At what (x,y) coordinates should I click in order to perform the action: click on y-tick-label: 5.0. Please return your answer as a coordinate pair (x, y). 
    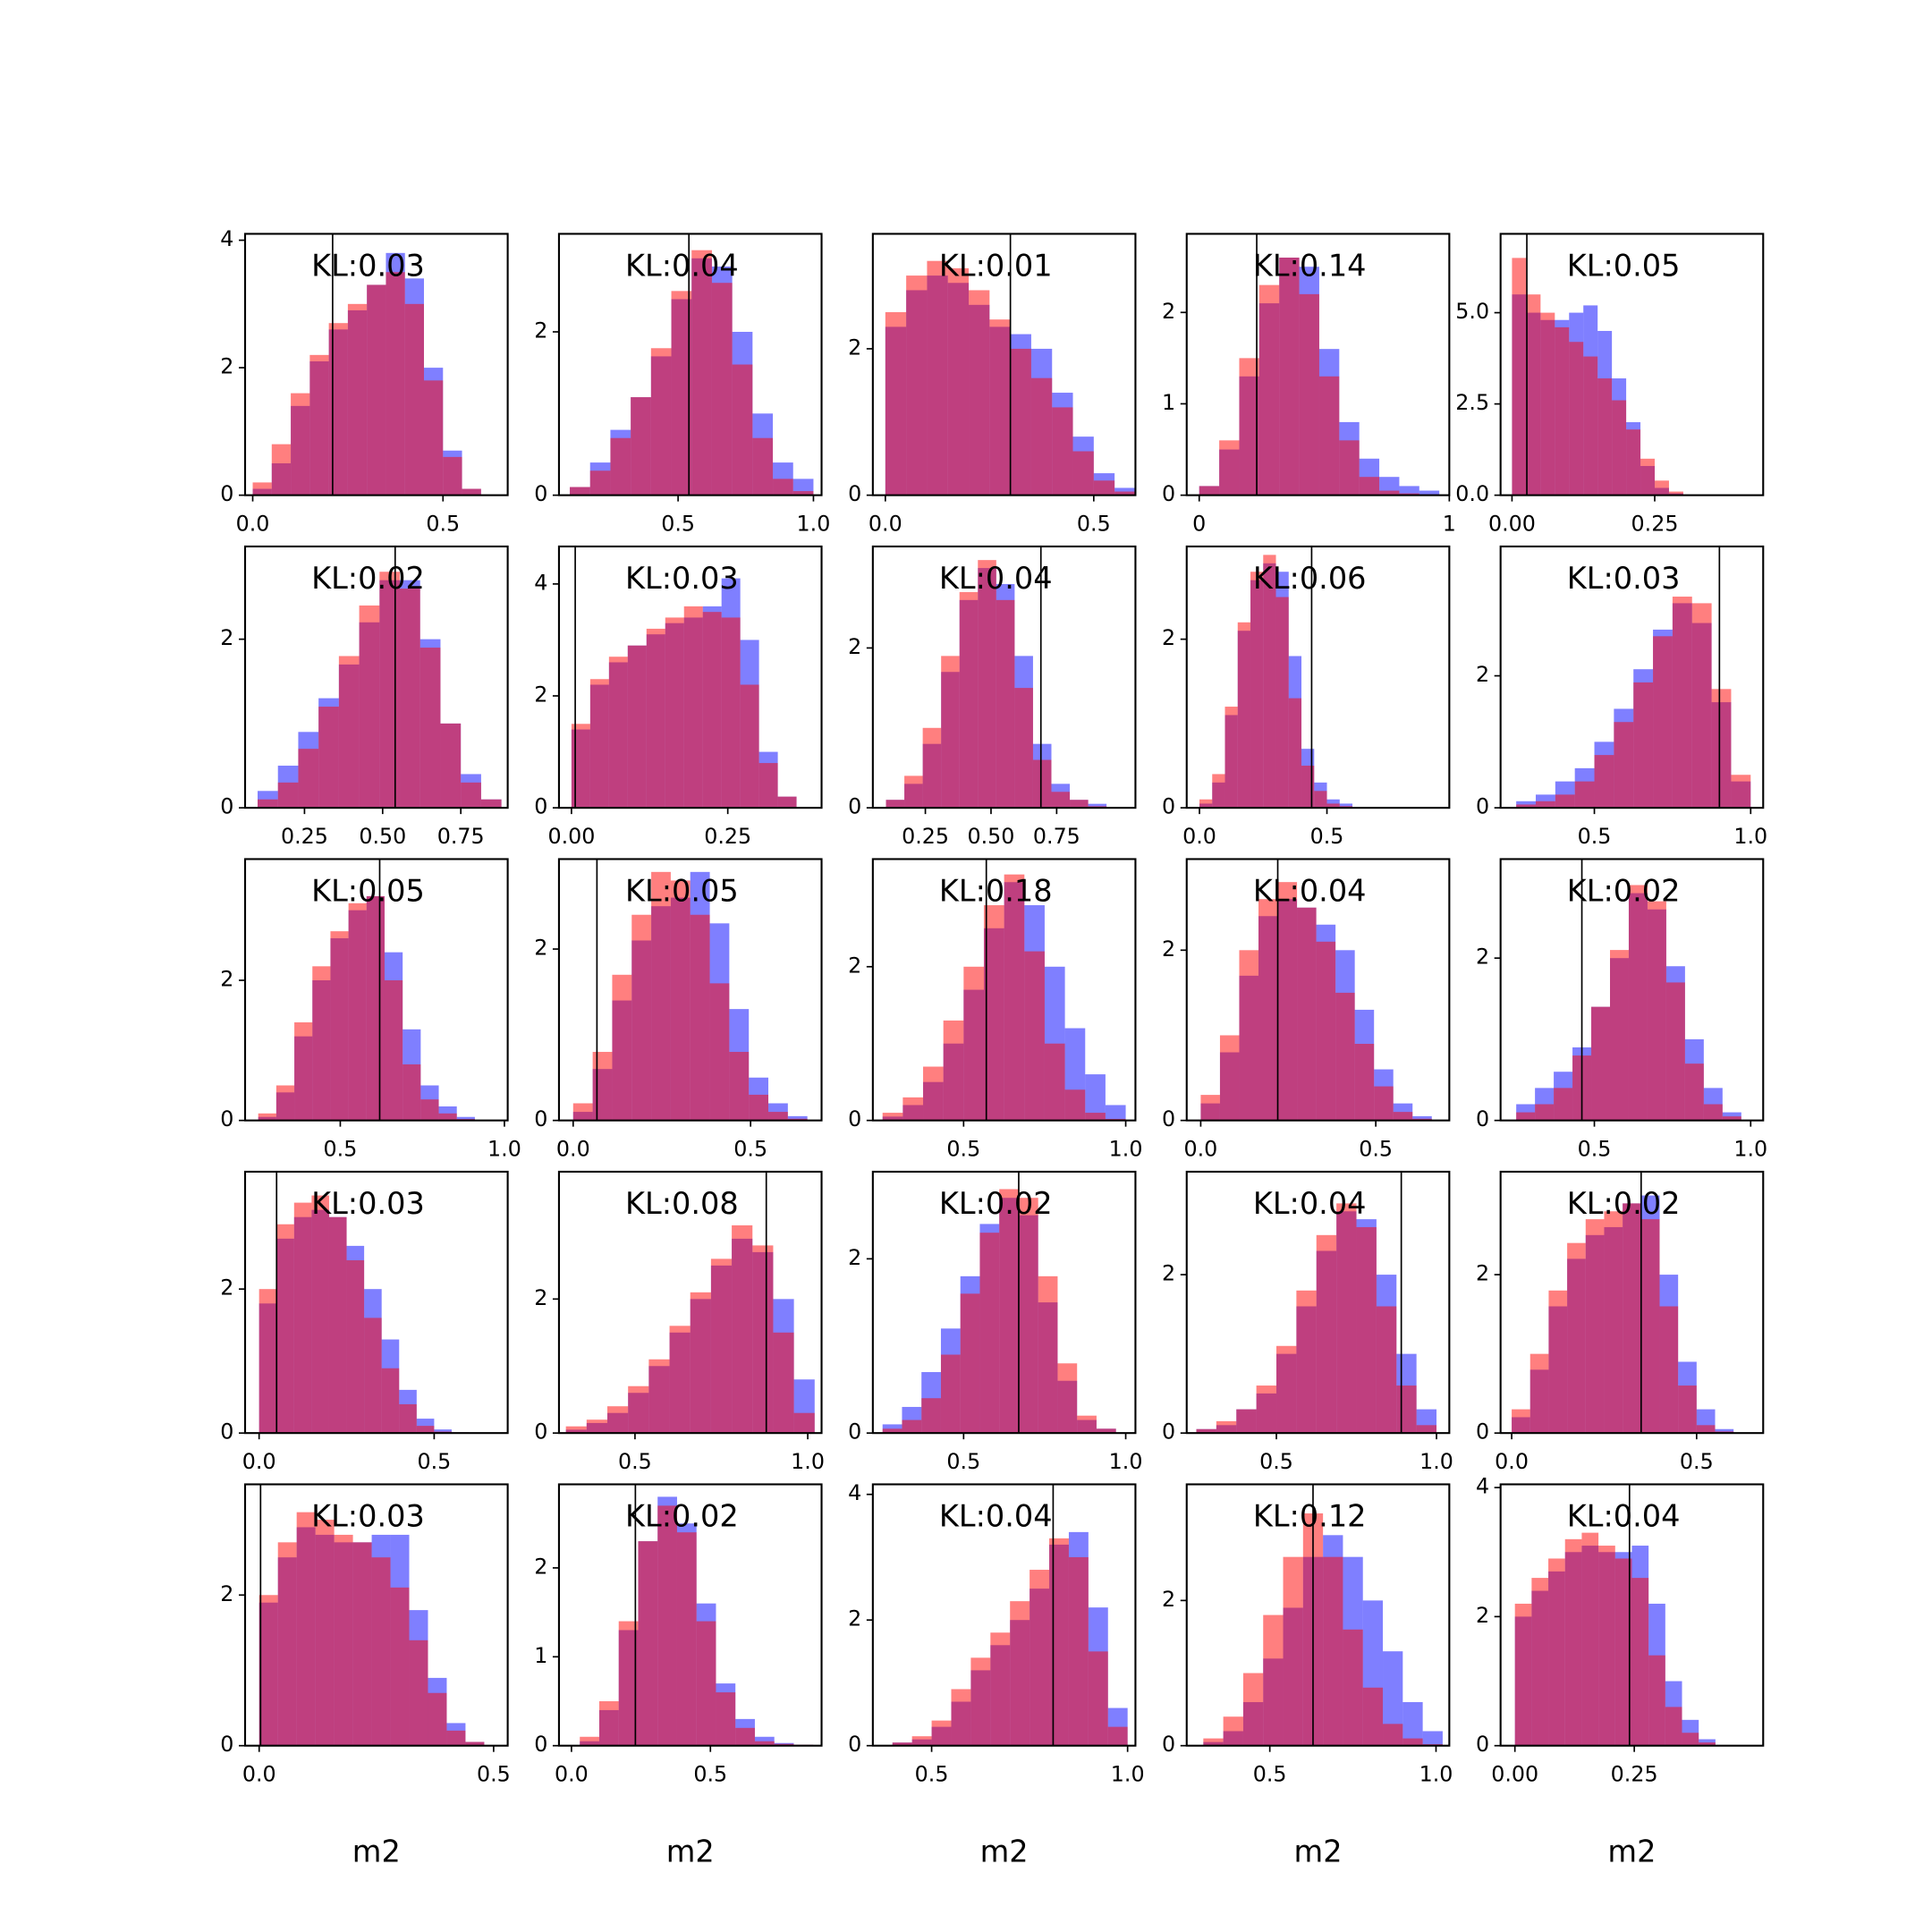
    Looking at the image, I should click on (1472, 311).